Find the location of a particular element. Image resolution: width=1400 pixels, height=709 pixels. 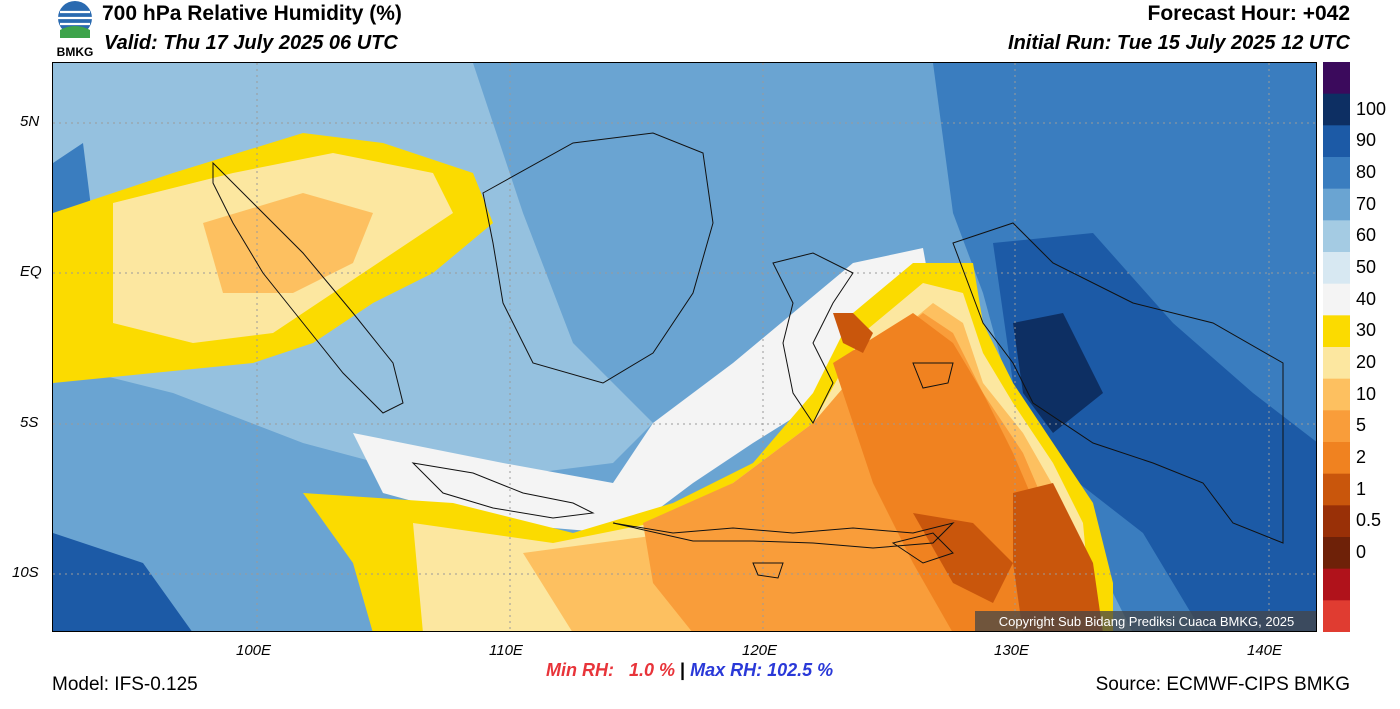

initial-run: Initial Run: Tue 15 July 2025 12 UTC is located at coordinates (1179, 43).